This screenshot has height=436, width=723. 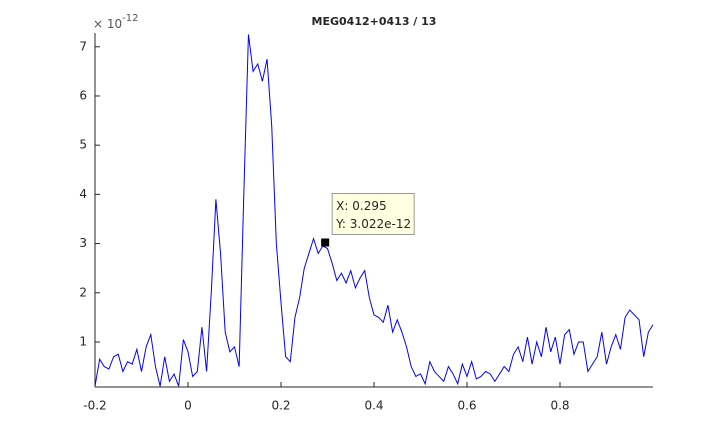 I want to click on x-tick-label: 0.4, so click(x=373, y=406).